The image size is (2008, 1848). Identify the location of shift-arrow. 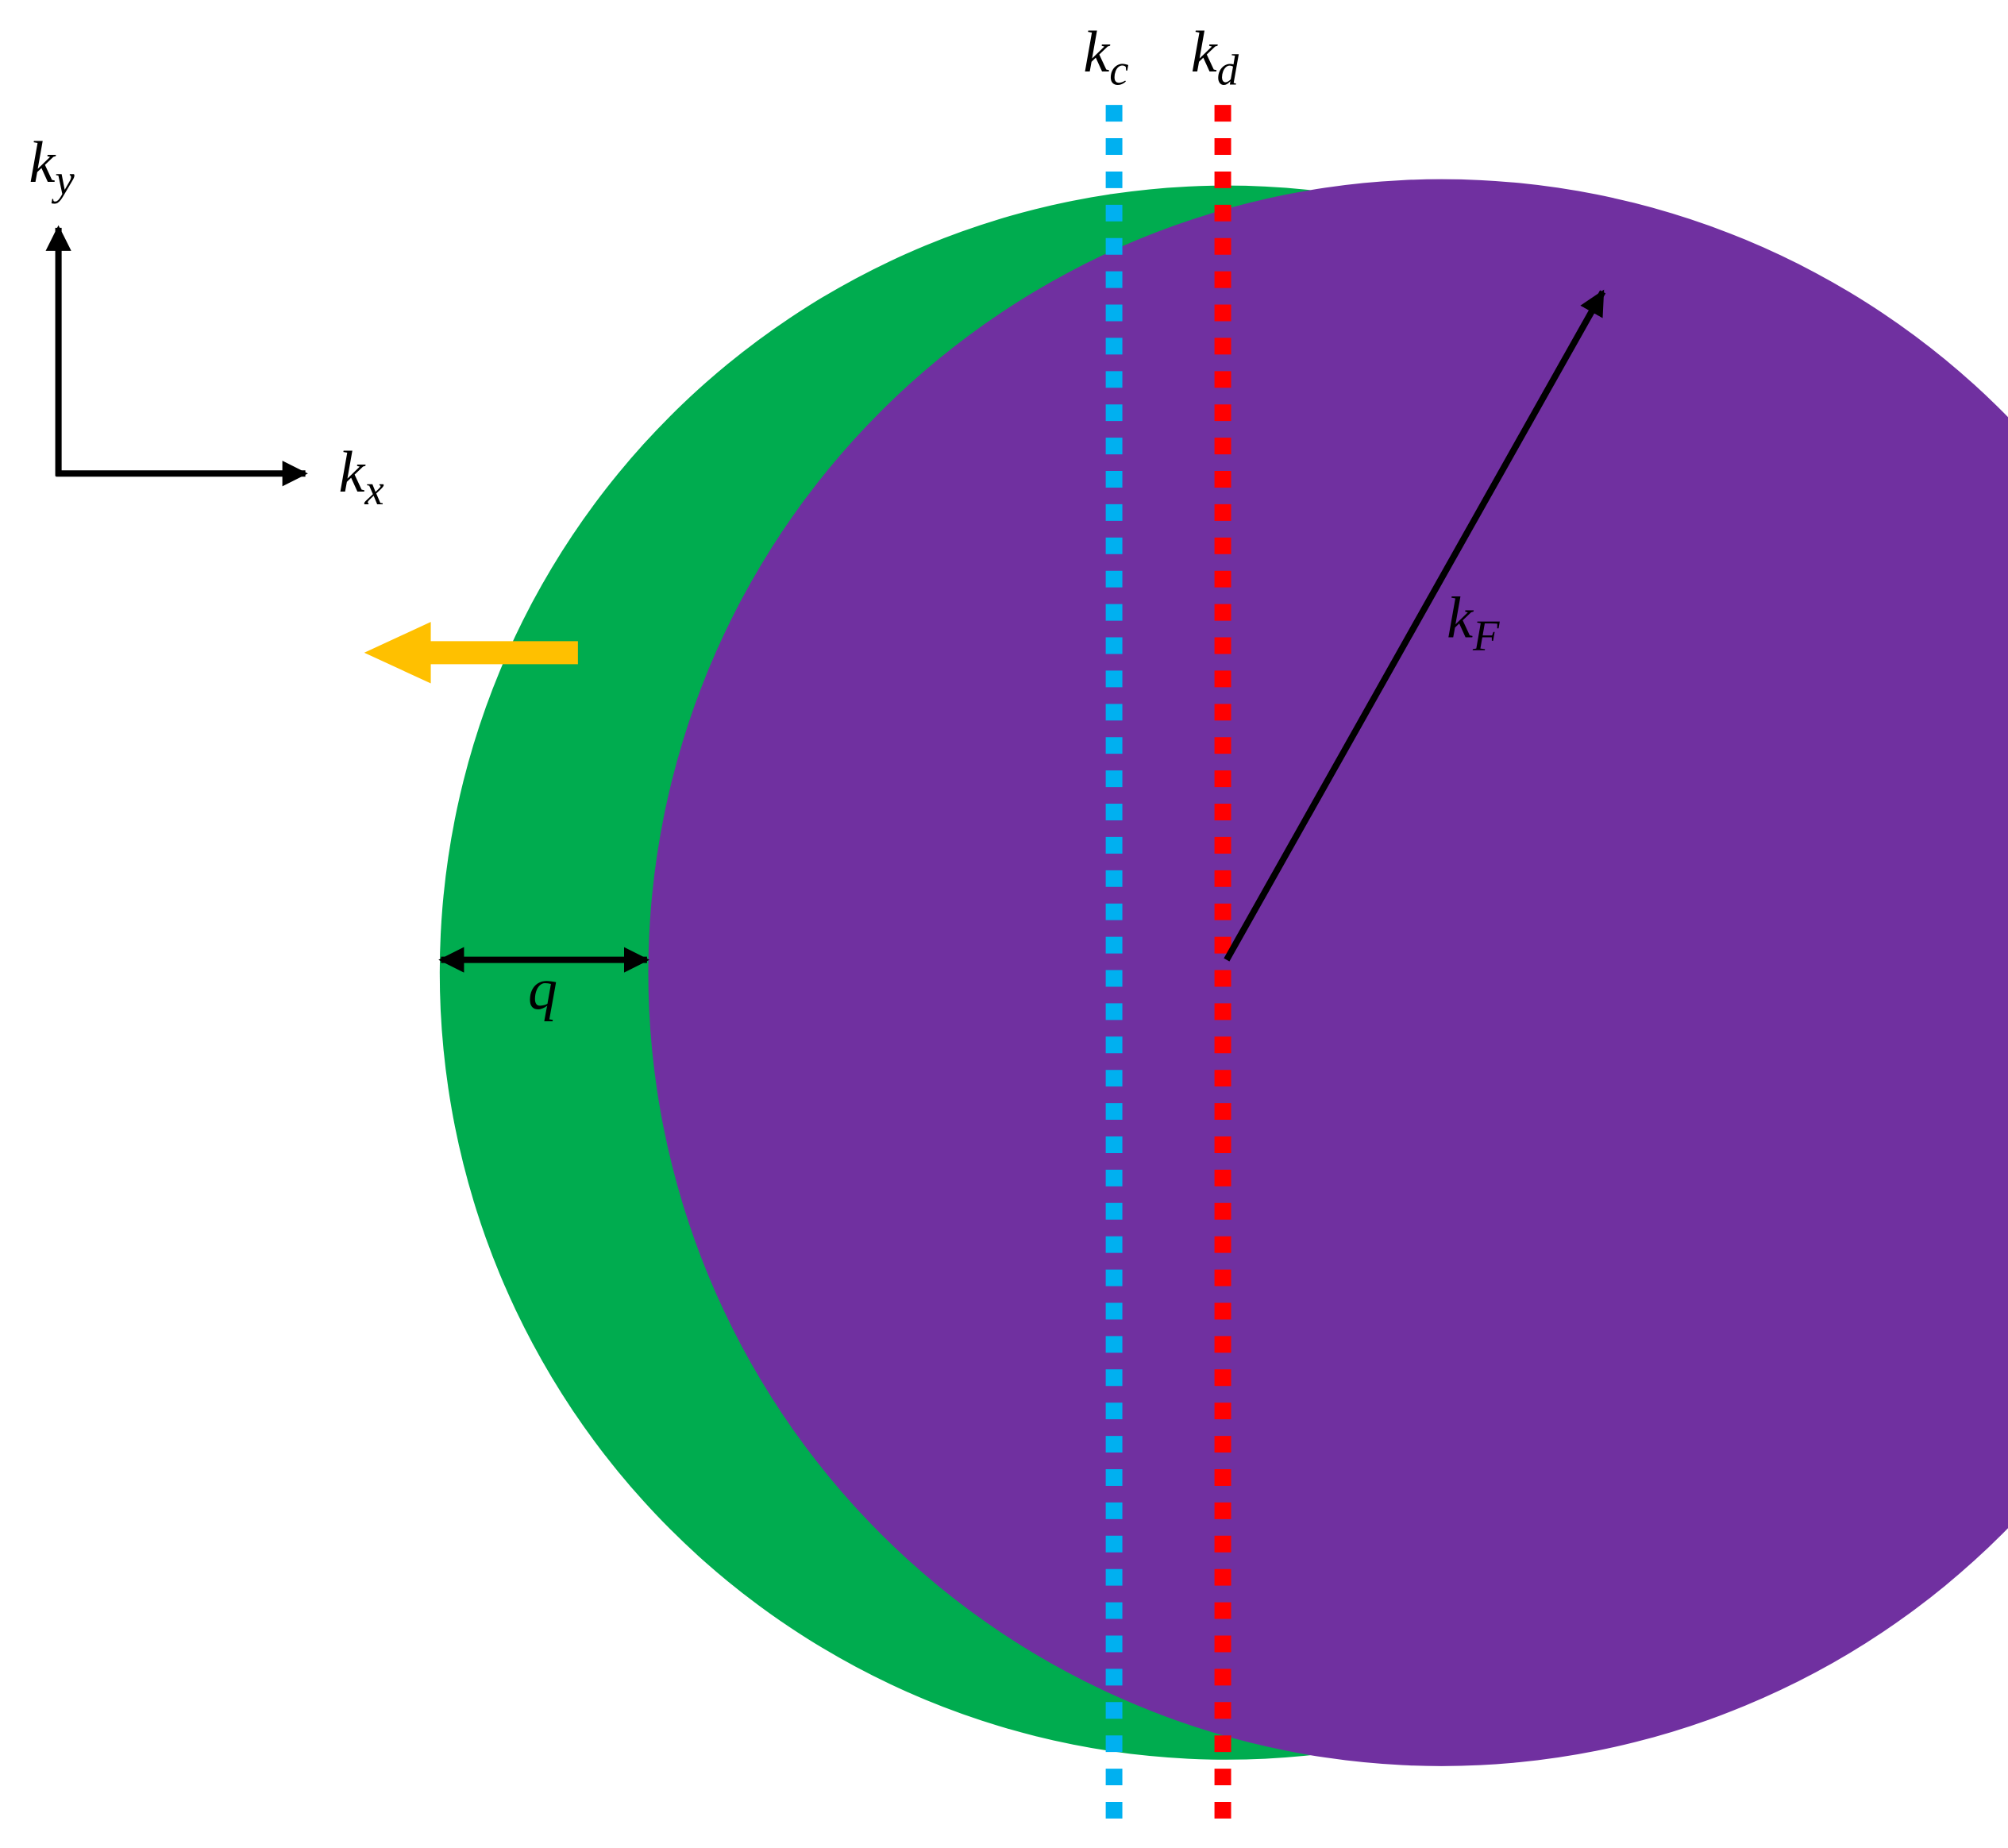
(471, 653).